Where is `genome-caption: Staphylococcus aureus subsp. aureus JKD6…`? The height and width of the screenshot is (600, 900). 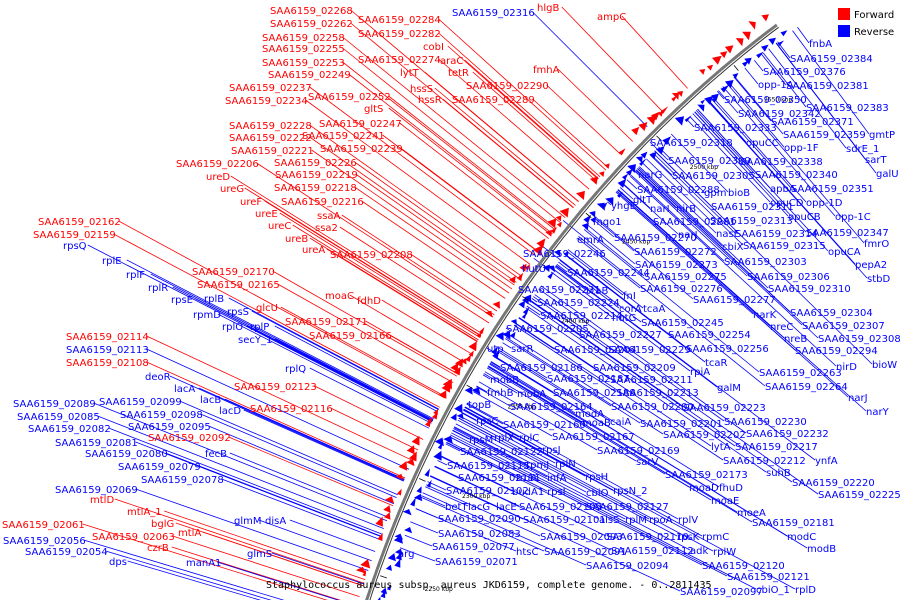
genome-caption: Staphylococcus aureus subsp. aureus JKD6… is located at coordinates (489, 585).